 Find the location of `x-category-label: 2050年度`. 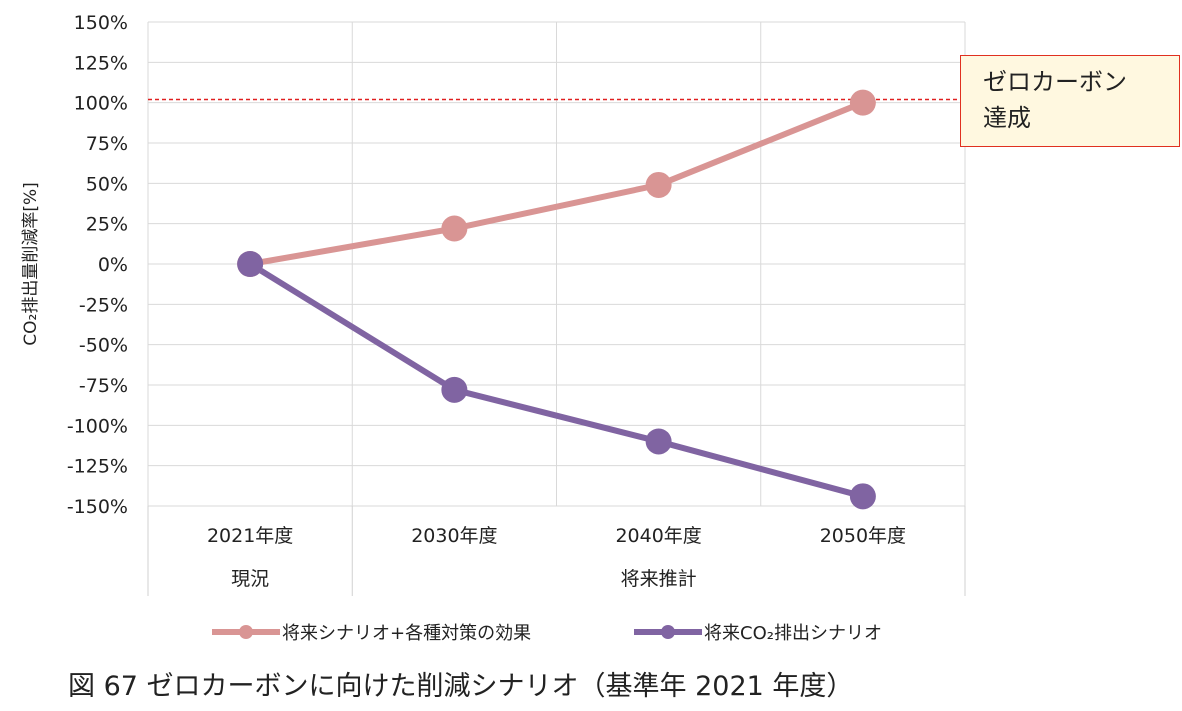

x-category-label: 2050年度 is located at coordinates (863, 536).